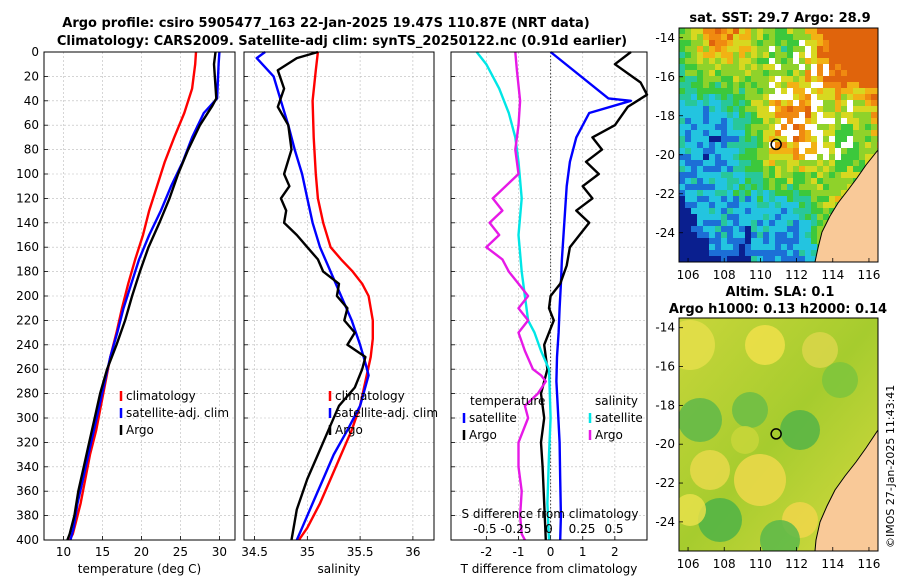 Image resolution: width=900 pixels, height=580 pixels. What do you see at coordinates (796, 275) in the screenshot?
I see `map-lon-tick-label: 112` at bounding box center [796, 275].